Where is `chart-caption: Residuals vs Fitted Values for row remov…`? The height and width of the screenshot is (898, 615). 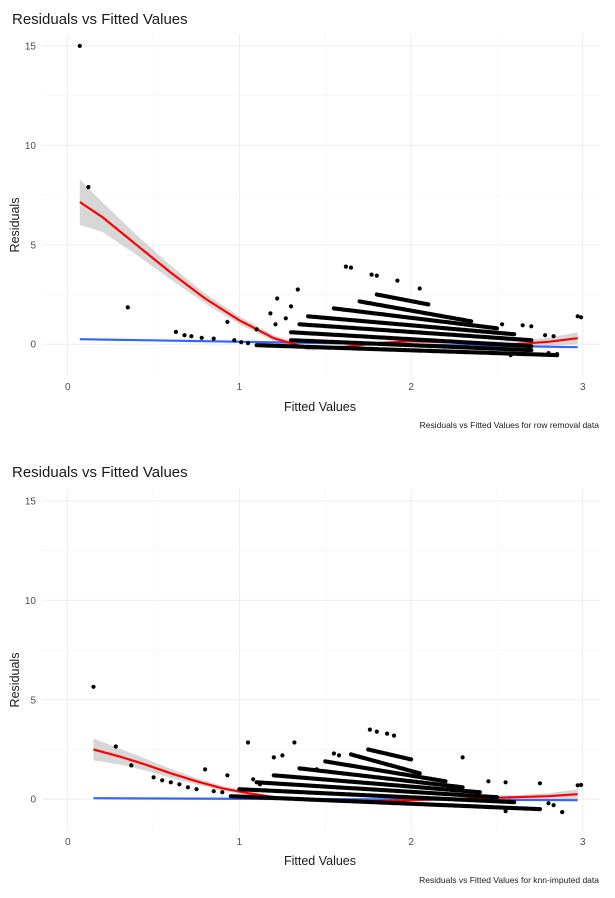
chart-caption: Residuals vs Fitted Values for row remov… is located at coordinates (510, 425).